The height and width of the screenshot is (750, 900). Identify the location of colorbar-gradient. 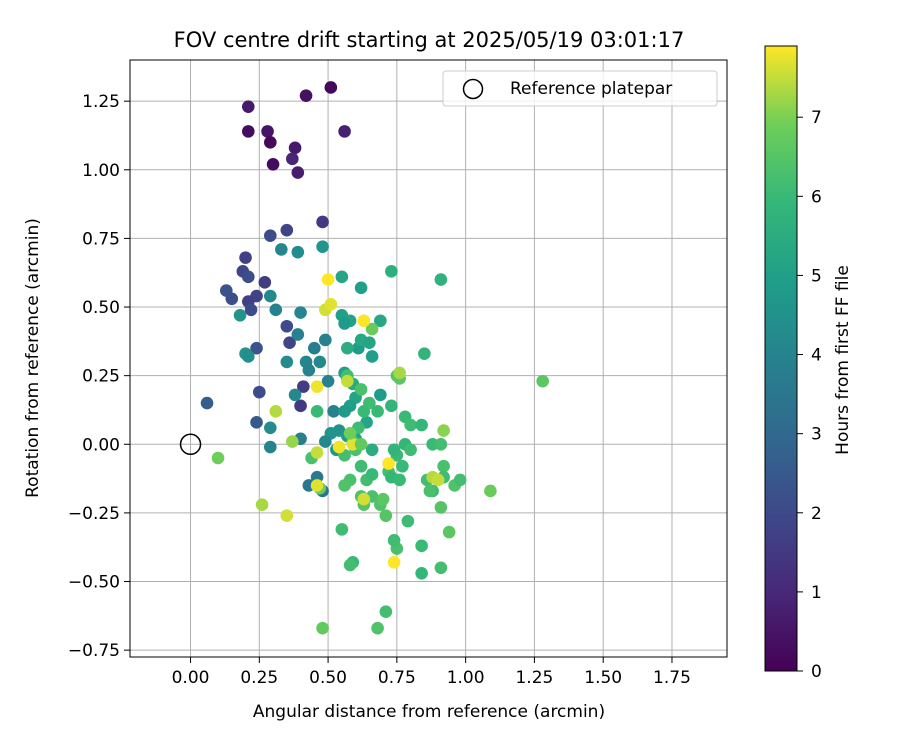
(781, 358).